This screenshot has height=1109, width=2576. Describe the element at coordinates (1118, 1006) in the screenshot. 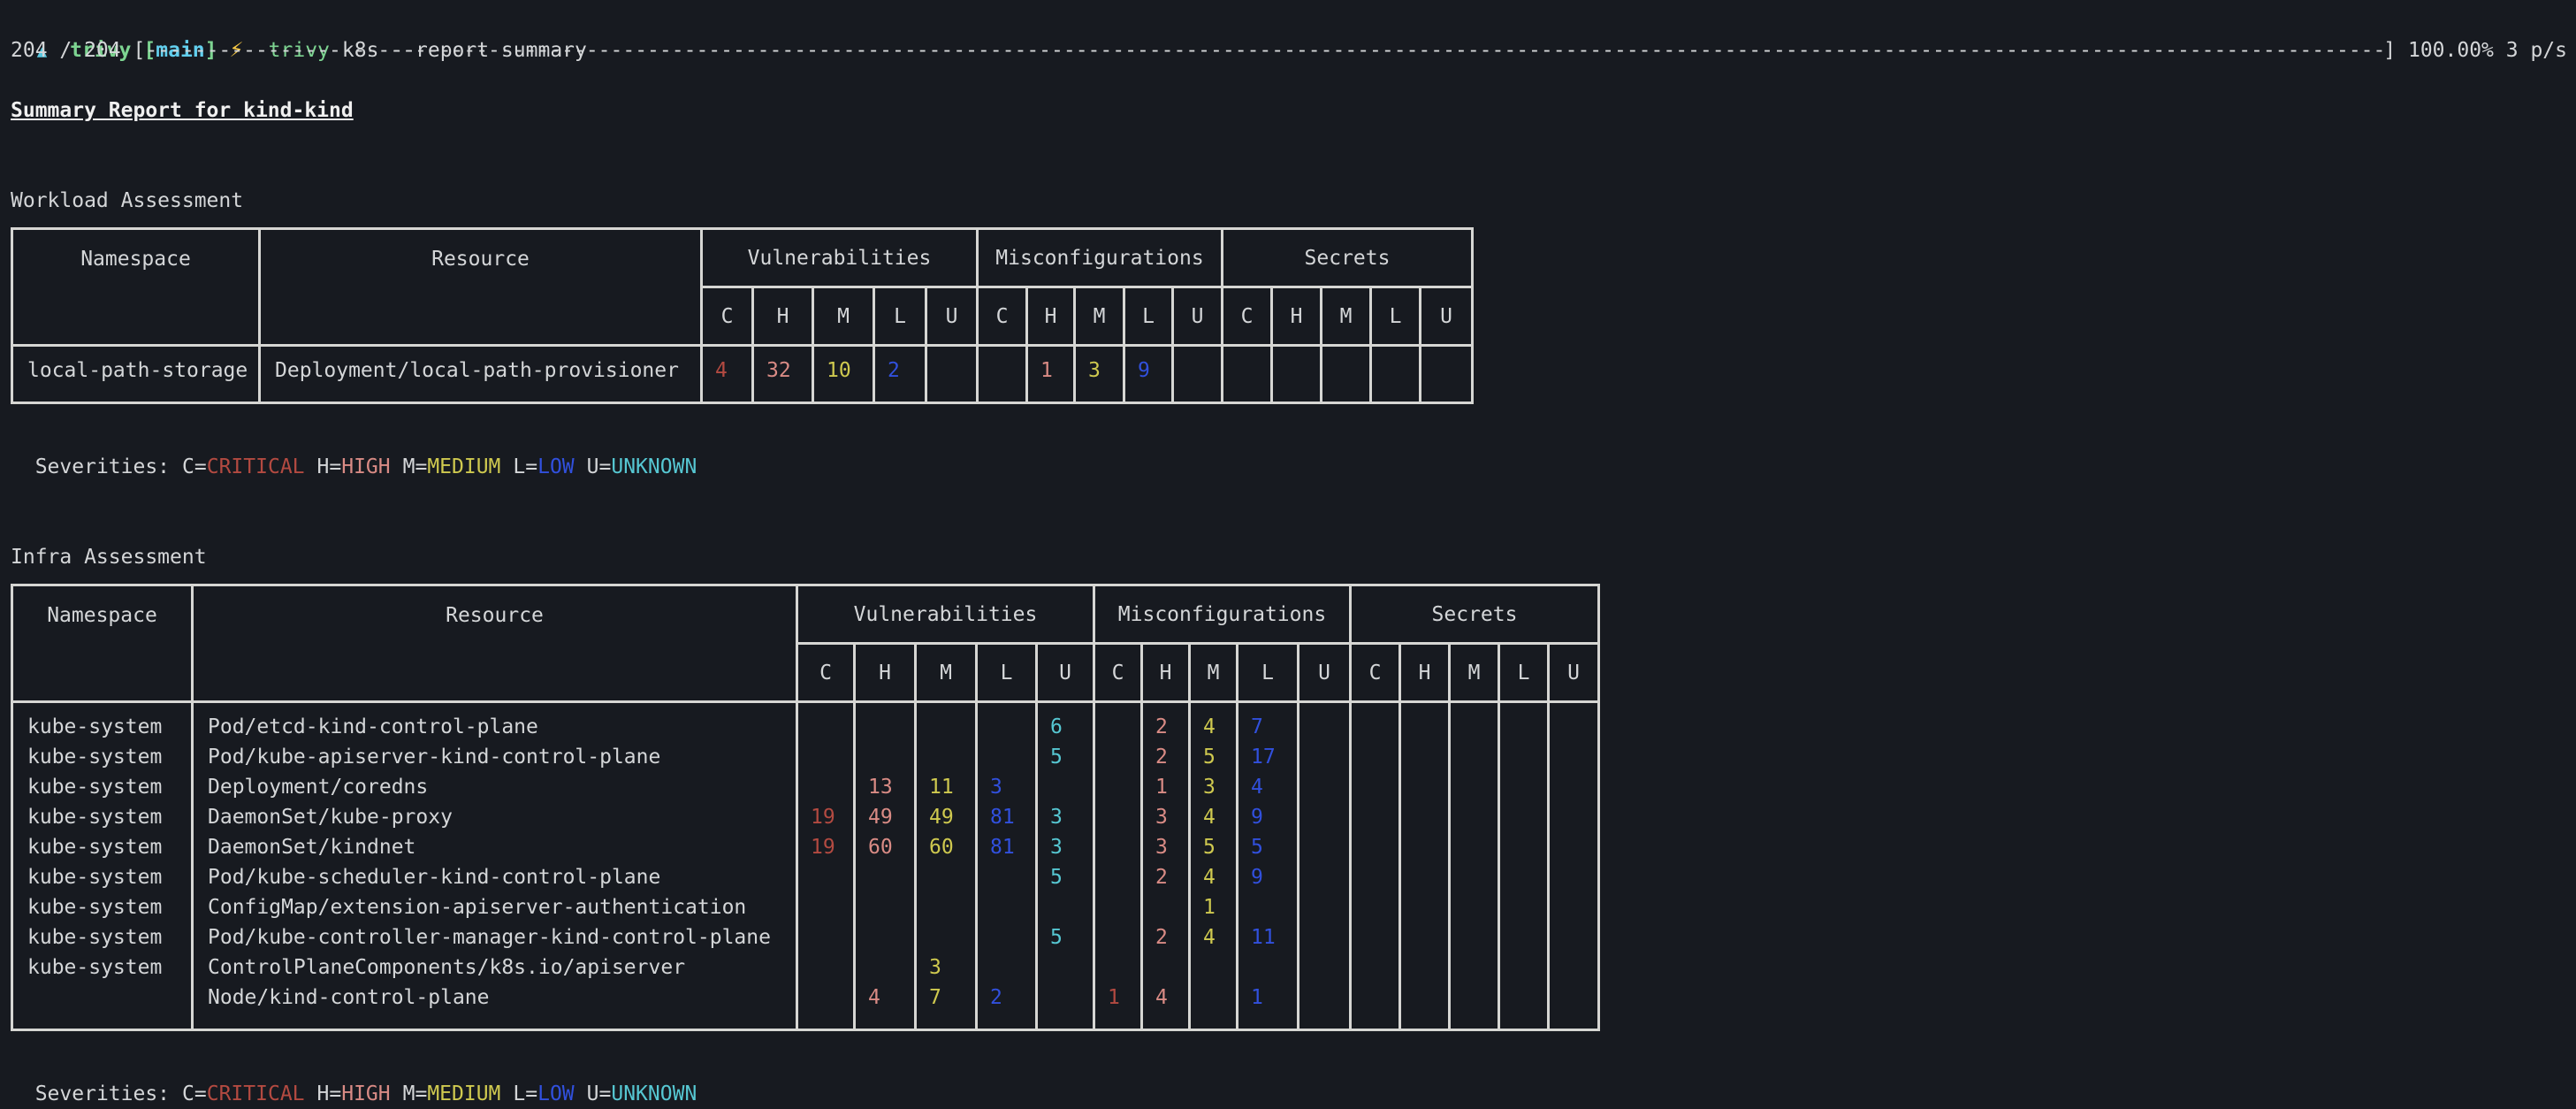

I see `misconfig-c-count-cell: 1` at that location.